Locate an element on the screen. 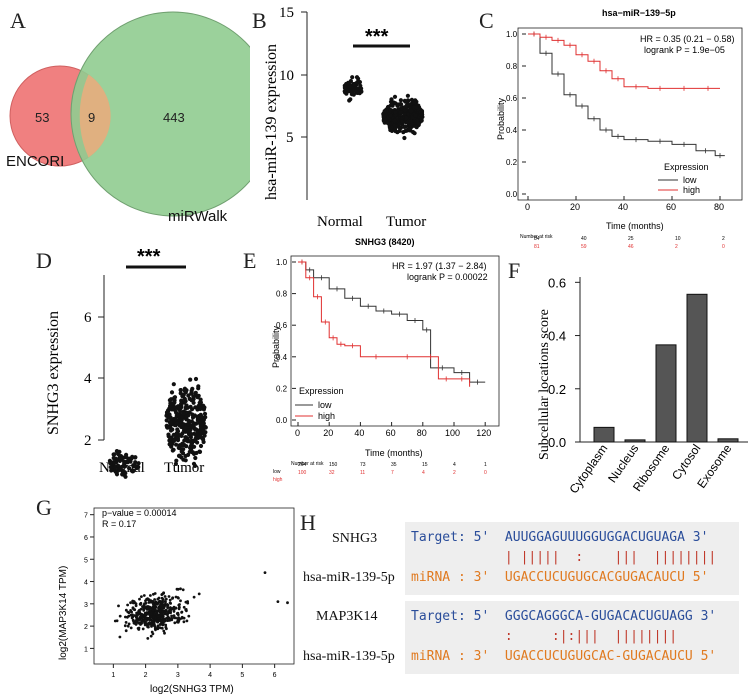 The height and width of the screenshot is (696, 752). panel-label-g: G is located at coordinates (44, 507).